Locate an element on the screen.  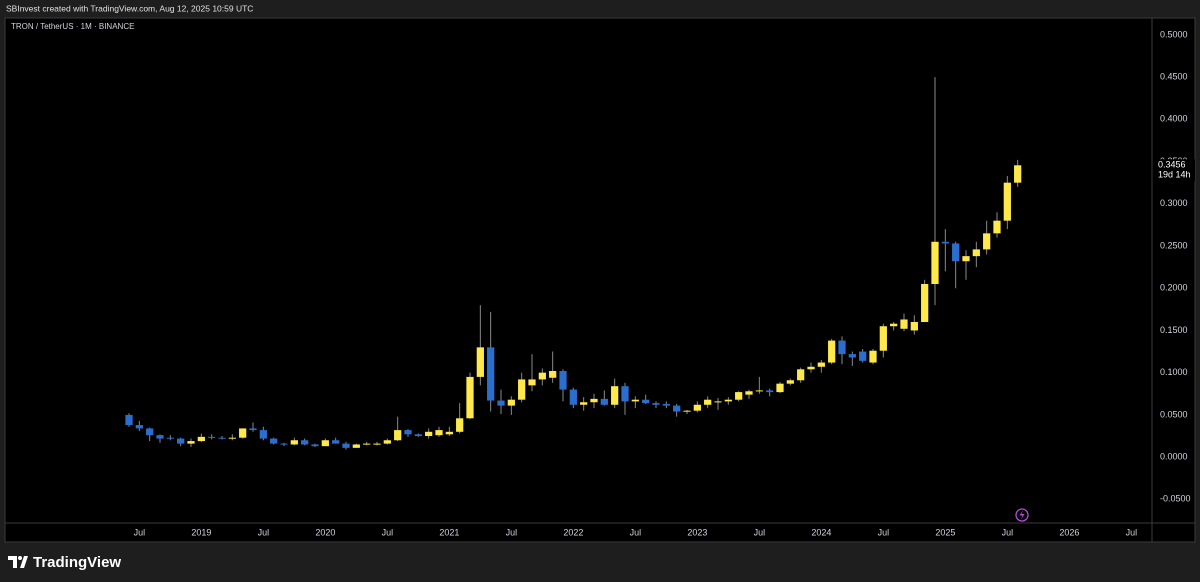
footer-logo: TradingView is located at coordinates (64, 562).